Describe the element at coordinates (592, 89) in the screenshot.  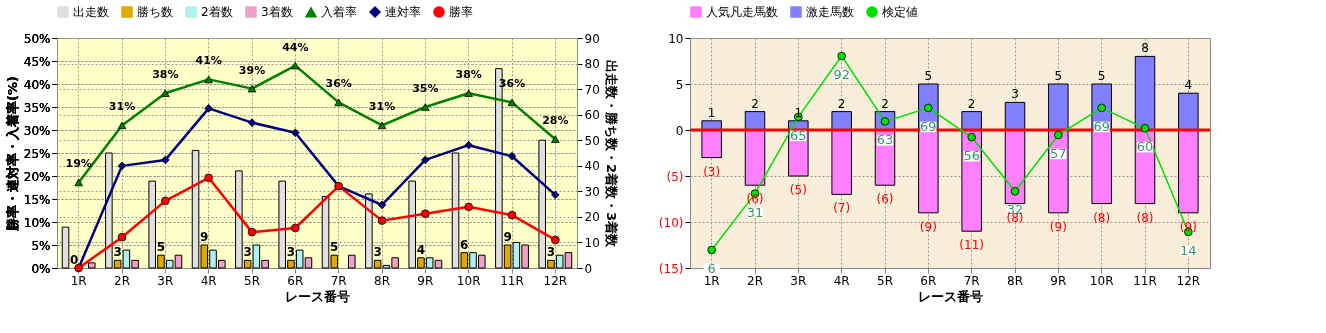
I see `y2-tick-label: 70` at that location.